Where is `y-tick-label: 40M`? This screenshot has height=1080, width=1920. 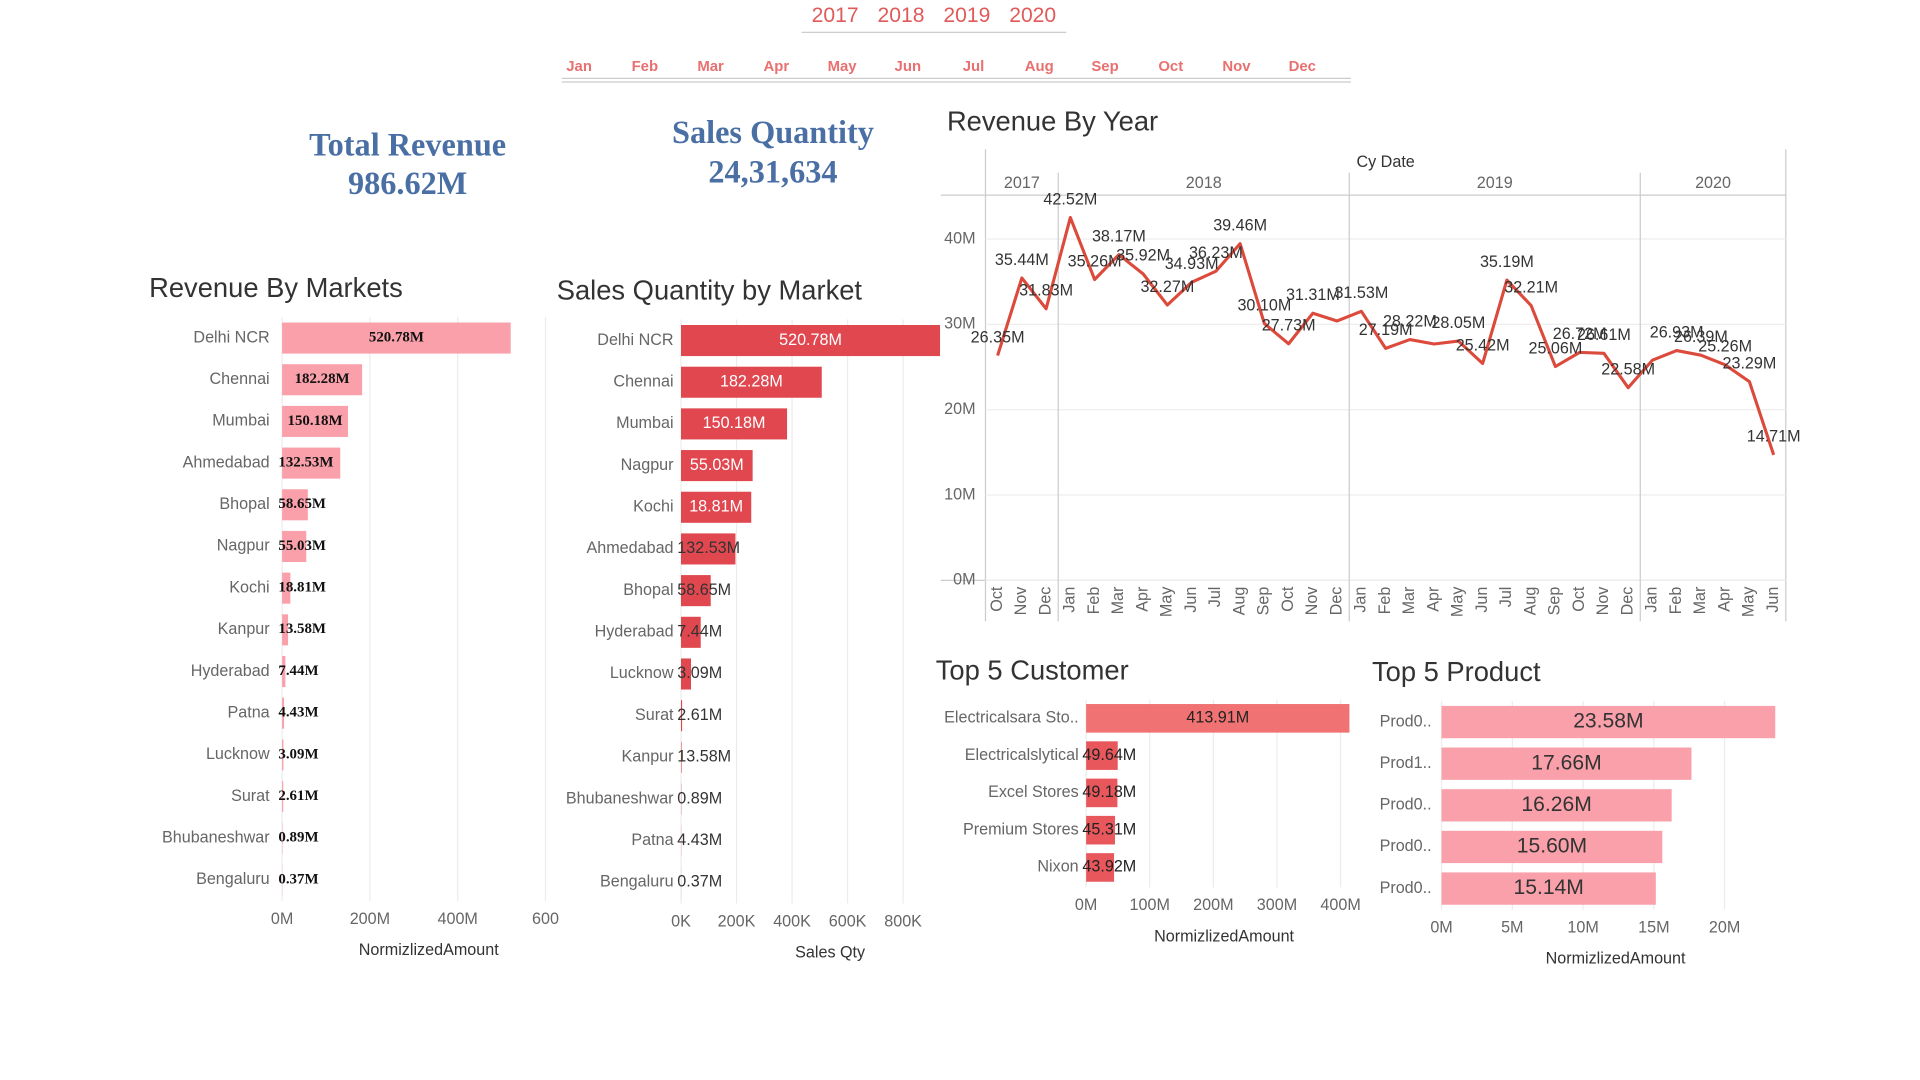 y-tick-label: 40M is located at coordinates (959, 238).